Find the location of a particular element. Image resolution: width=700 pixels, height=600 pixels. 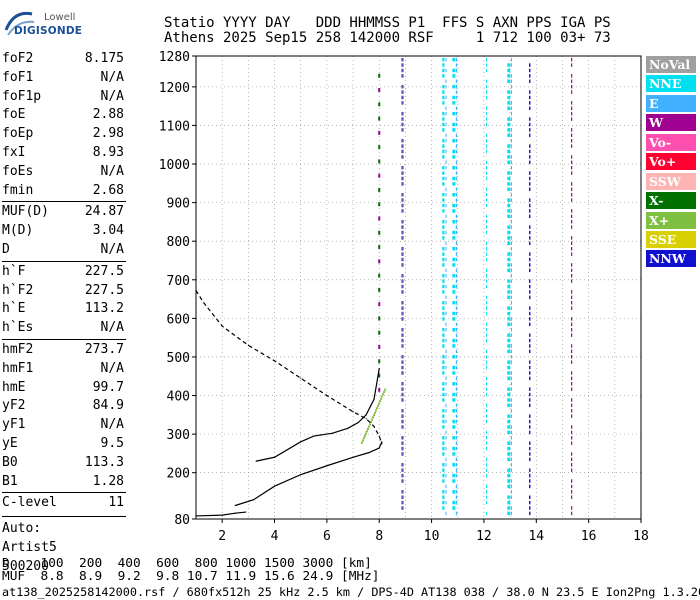

param-row: hmF1 N/A is located at coordinates (63, 369).